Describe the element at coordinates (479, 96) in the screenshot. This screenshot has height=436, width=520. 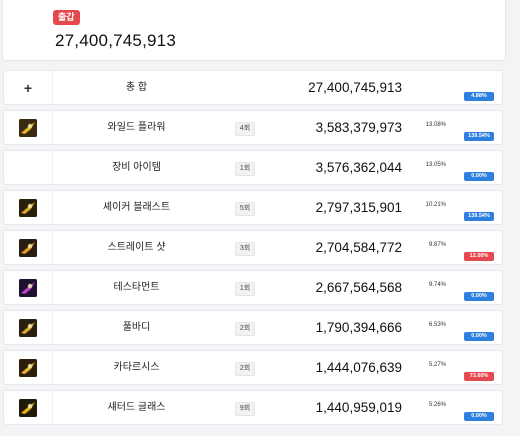
I see `rate-pill: 4.88%` at that location.